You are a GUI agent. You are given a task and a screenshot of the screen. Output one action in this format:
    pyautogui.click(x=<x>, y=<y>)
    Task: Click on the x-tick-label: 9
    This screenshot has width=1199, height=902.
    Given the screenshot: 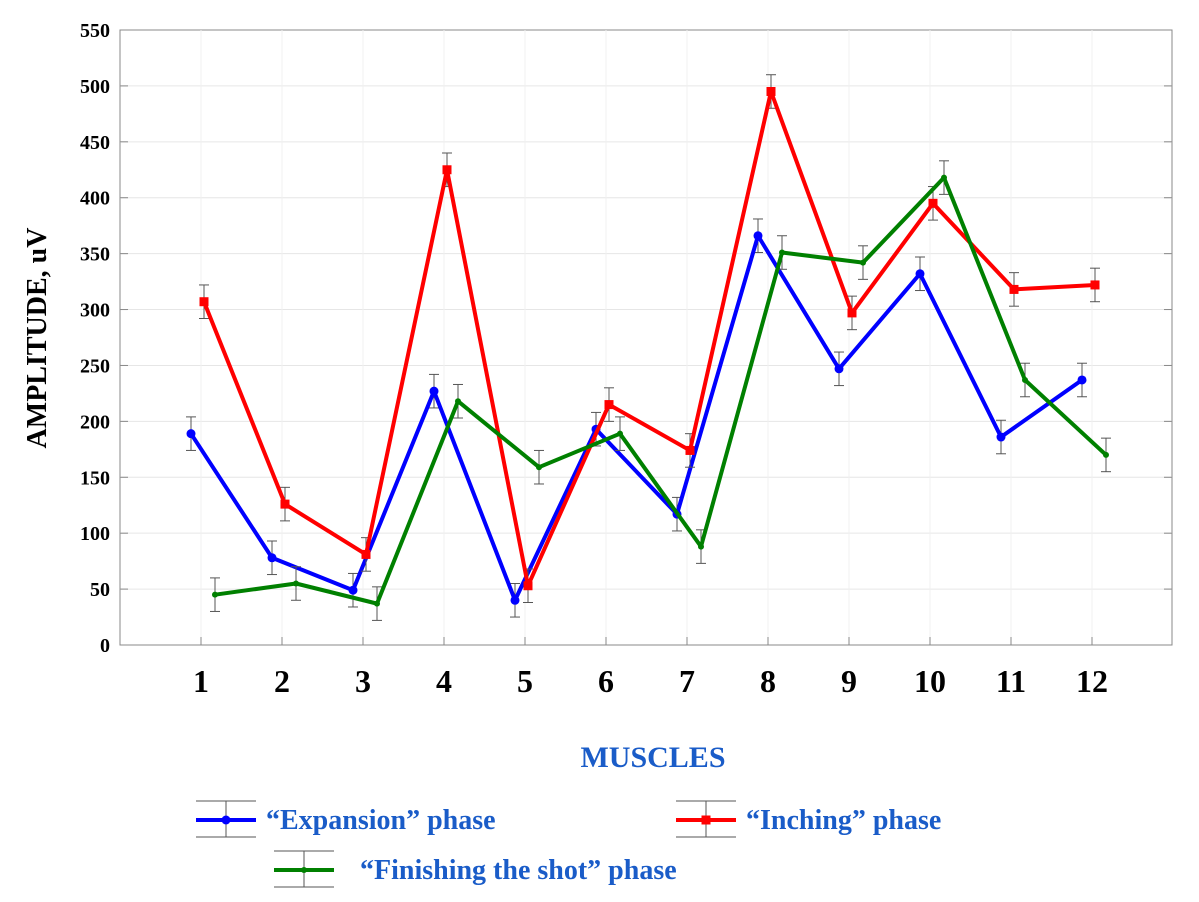 What is the action you would take?
    pyautogui.click(x=849, y=681)
    